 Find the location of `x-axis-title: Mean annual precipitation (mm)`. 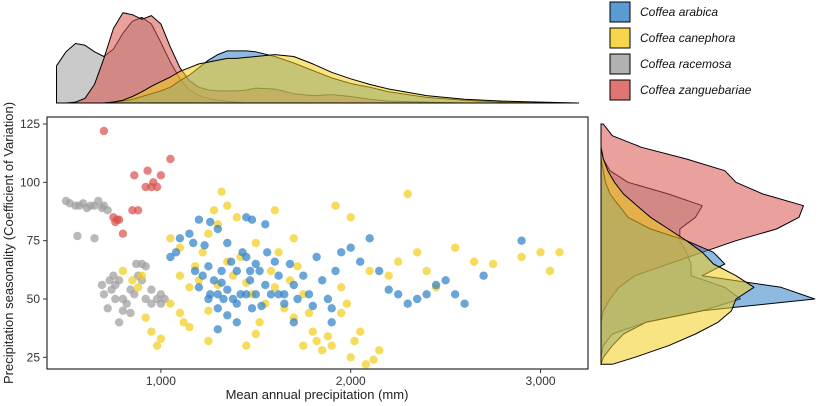

x-axis-title: Mean annual precipitation (mm) is located at coordinates (317, 394).